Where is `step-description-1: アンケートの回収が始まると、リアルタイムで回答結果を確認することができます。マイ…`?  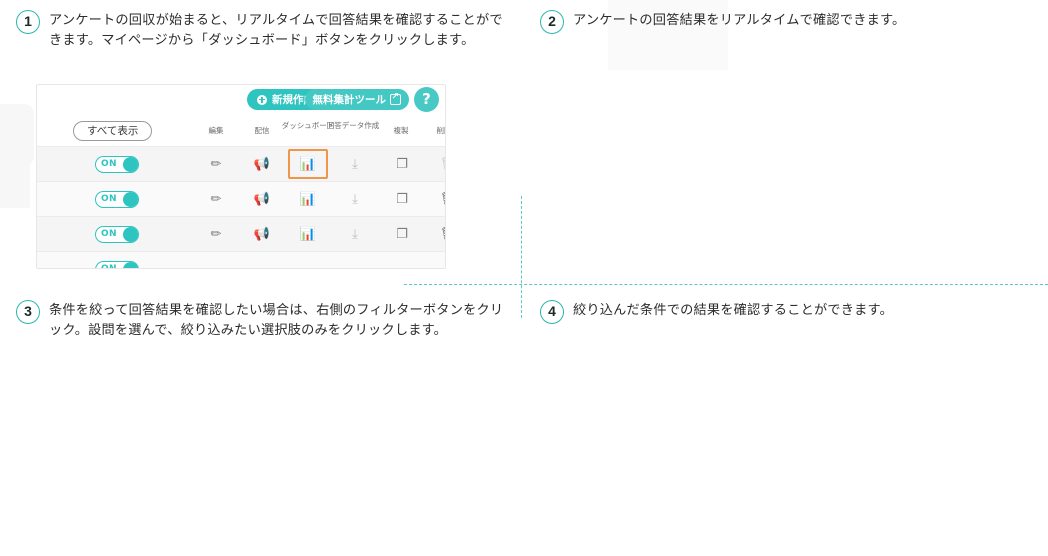
step-description-1: アンケートの回収が始まると、リアルタイムで回答結果を確認することができます。マイ… is located at coordinates (276, 31).